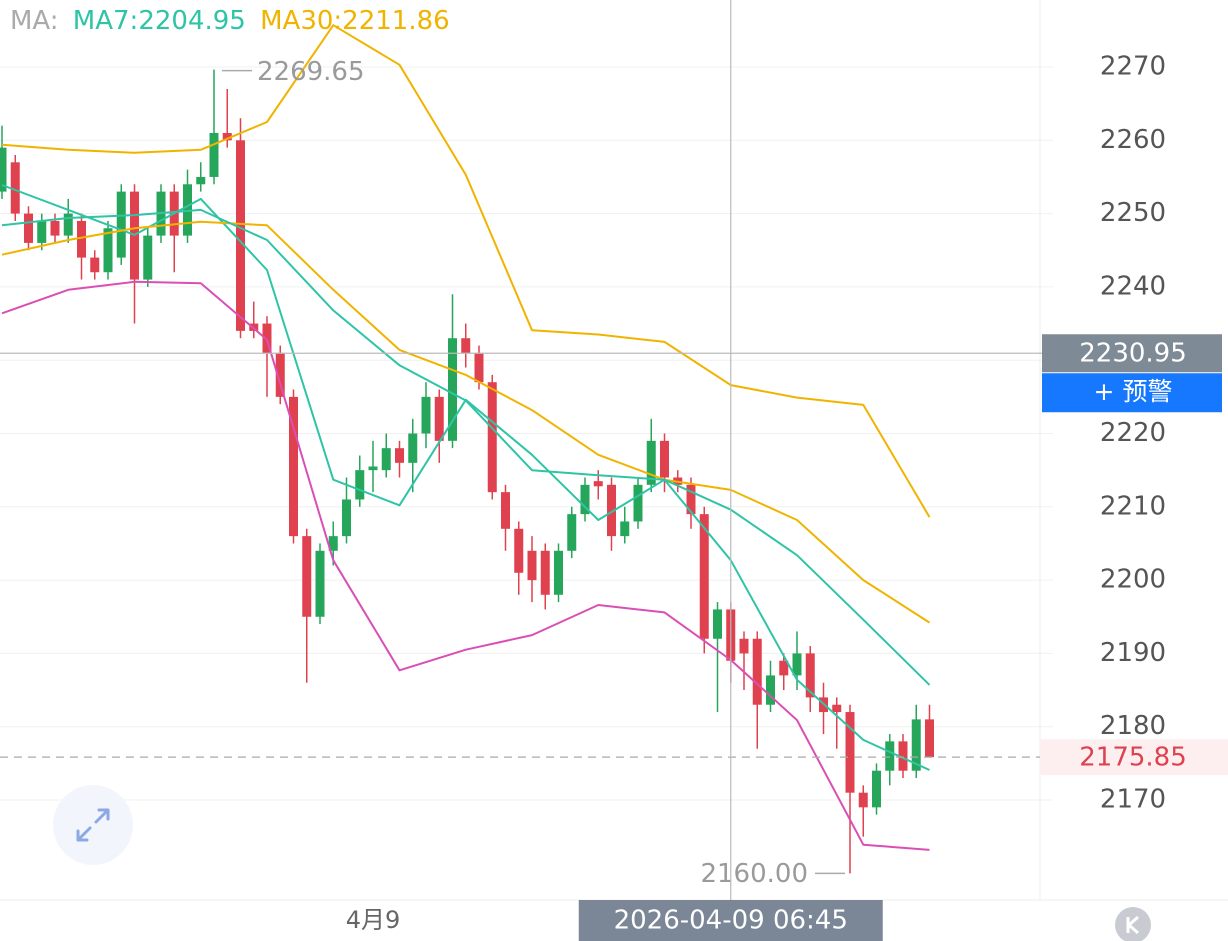  I want to click on last-price-box, so click(1134, 757).